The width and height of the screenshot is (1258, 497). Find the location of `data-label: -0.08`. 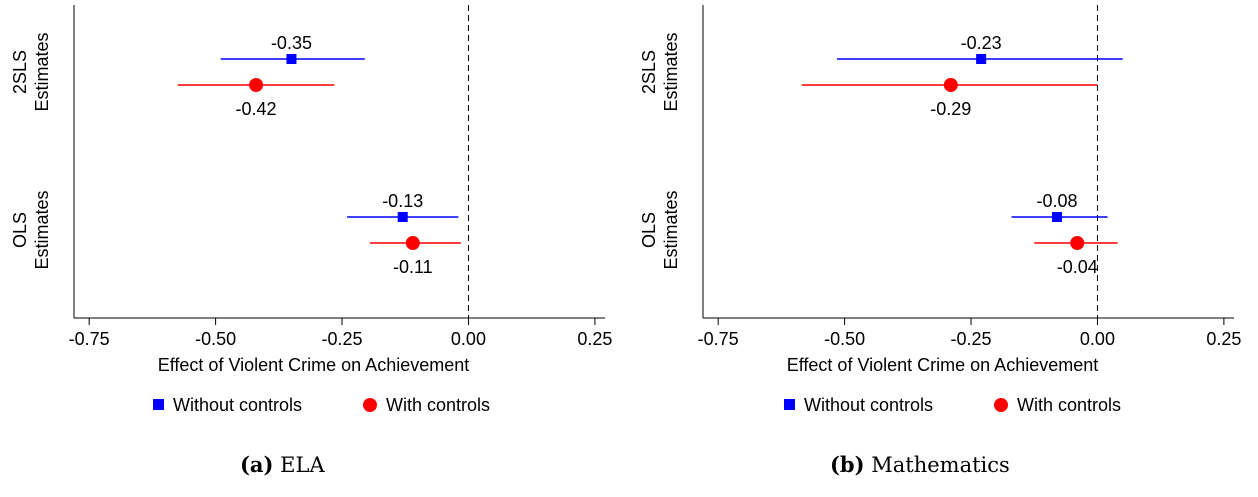

data-label: -0.08 is located at coordinates (1056, 201).